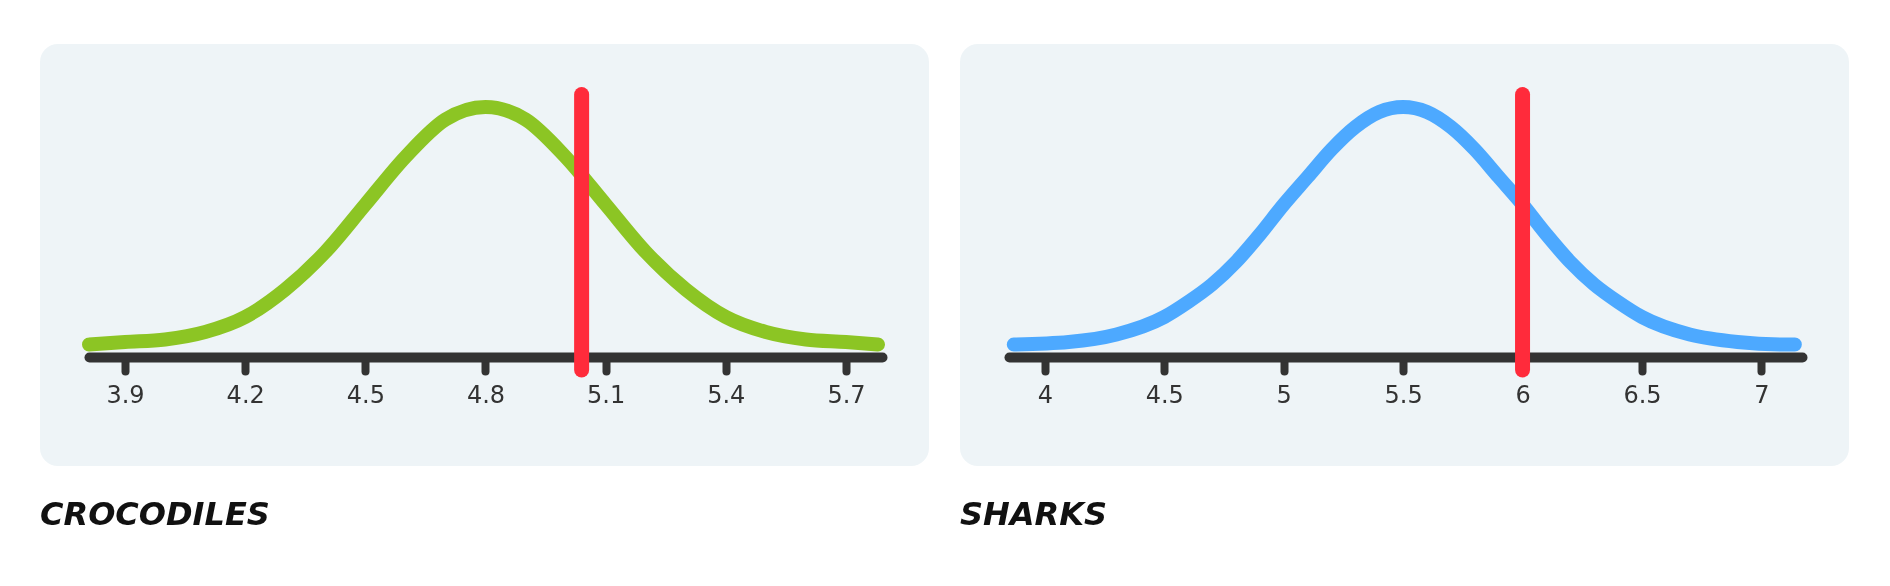 This screenshot has width=1890, height=586. I want to click on x-tick-label: 5, so click(1284, 394).